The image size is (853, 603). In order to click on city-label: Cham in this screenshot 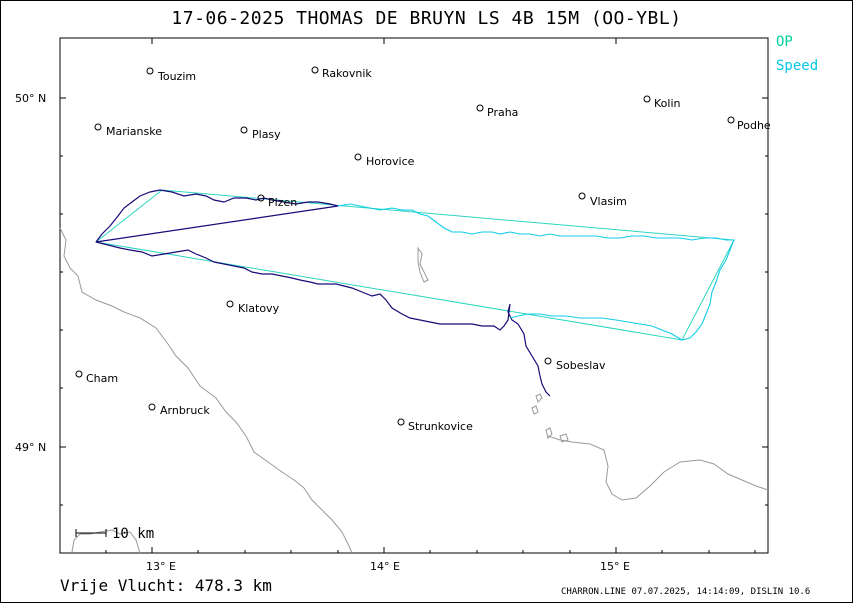, I will do `click(102, 378)`.